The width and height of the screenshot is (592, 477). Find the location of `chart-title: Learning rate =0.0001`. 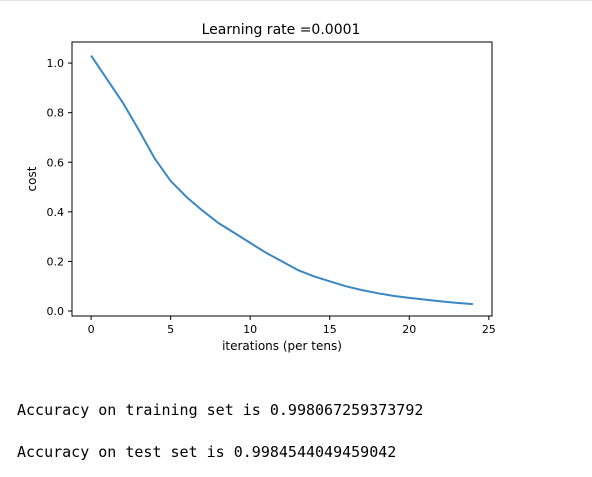

chart-title: Learning rate =0.0001 is located at coordinates (281, 30).